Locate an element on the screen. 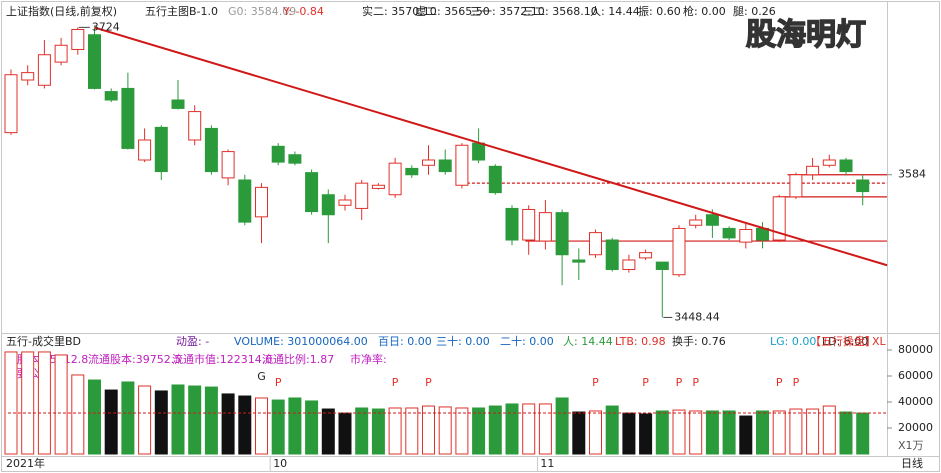 This screenshot has height=473, width=941. header-item: 虚二: 3565.50 is located at coordinates (452, 11).